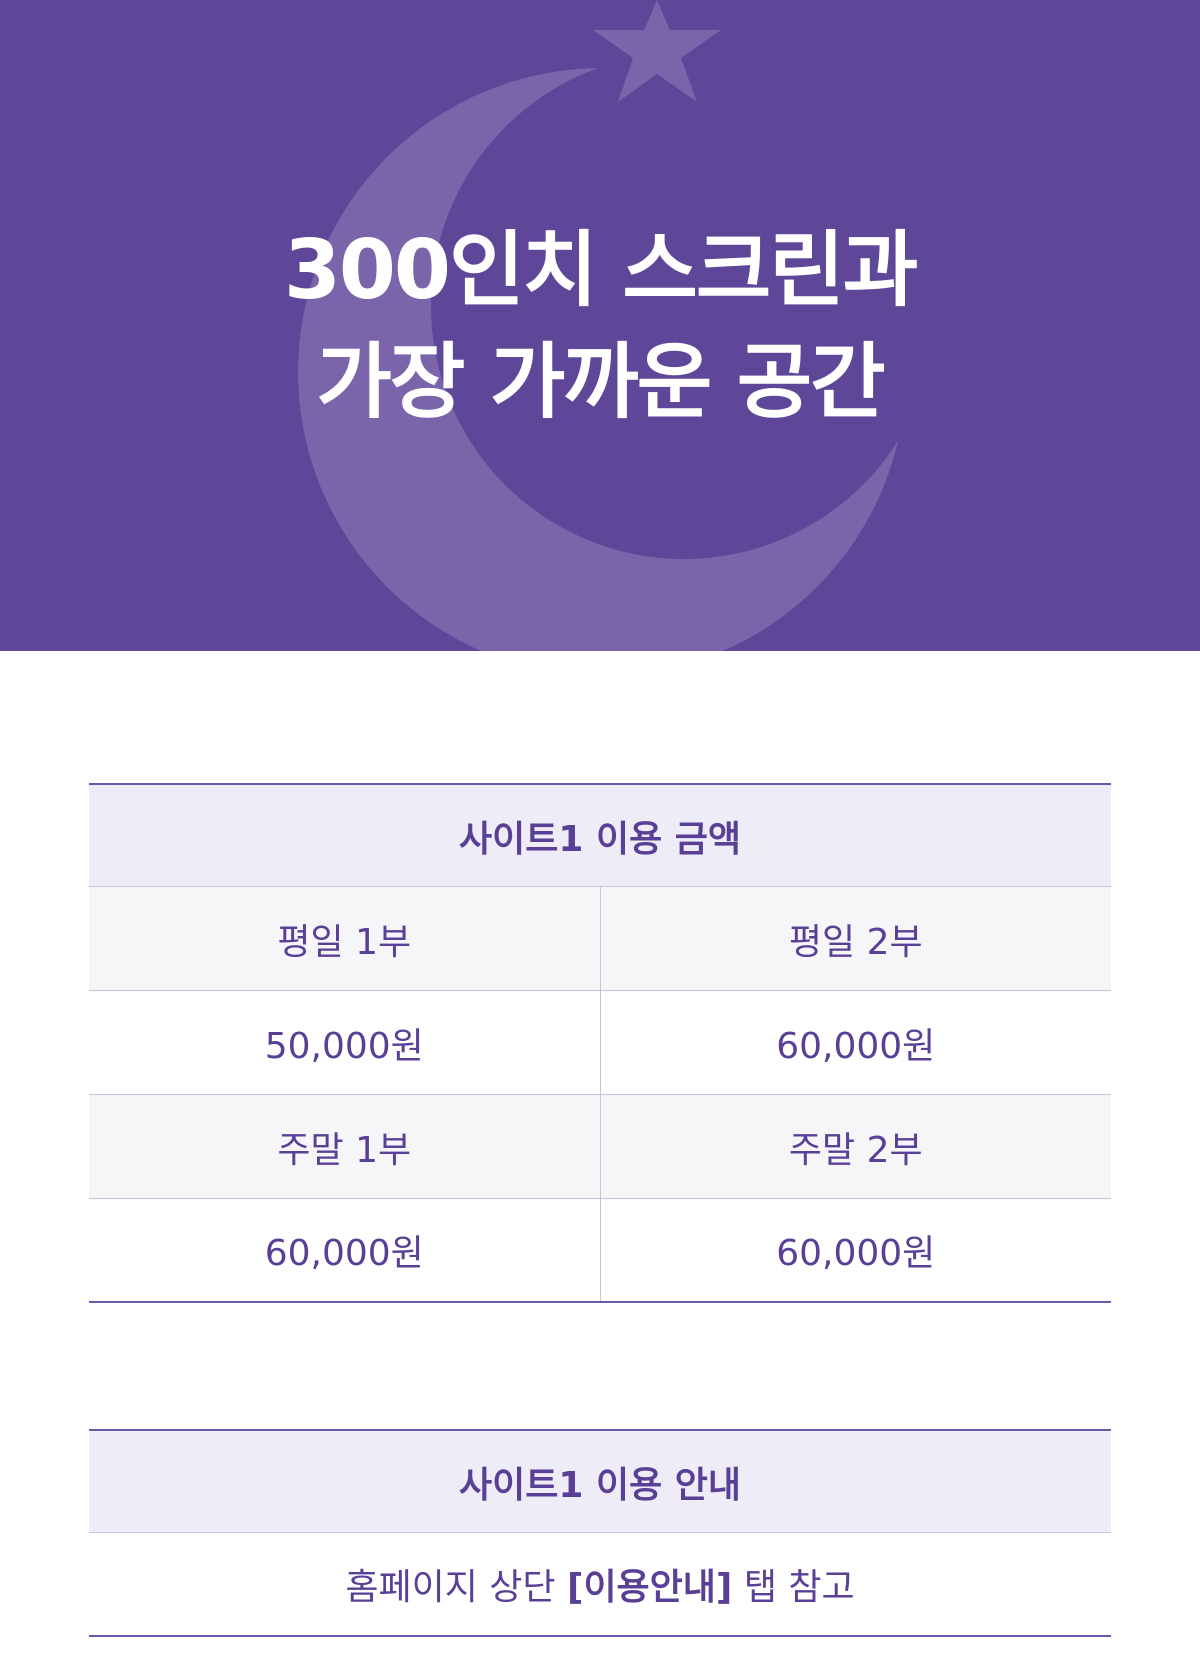 The width and height of the screenshot is (1200, 1656). Describe the element at coordinates (600, 270) in the screenshot. I see `title-line-1: 300인치 스크린과` at that location.